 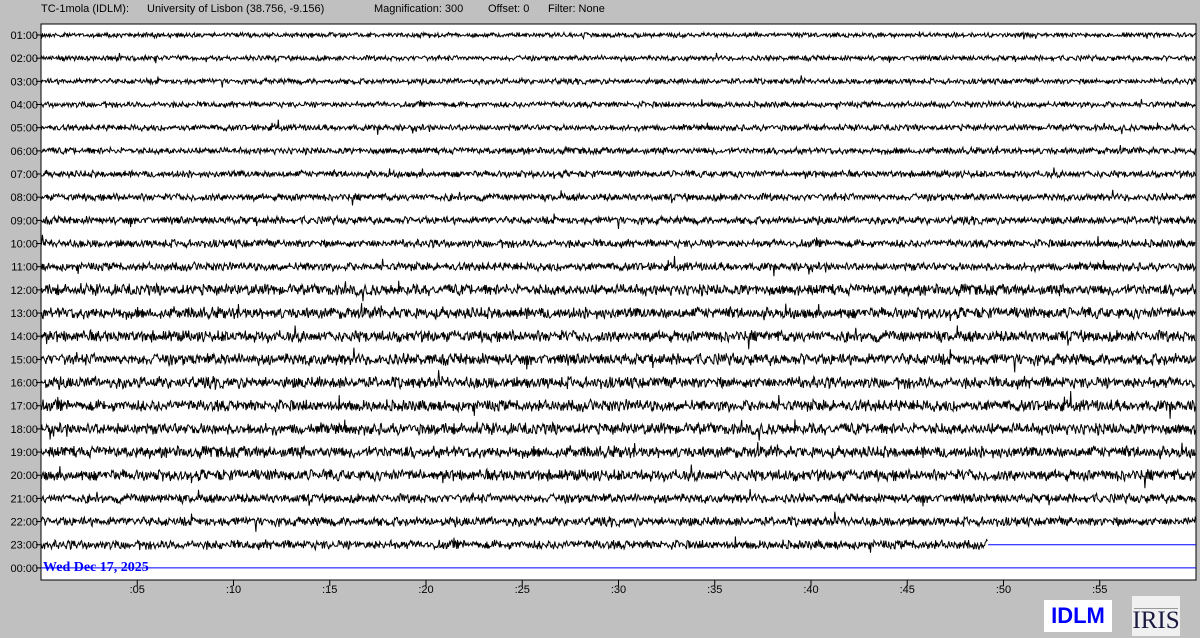 I want to click on x-tick-label: :25, so click(x=522, y=590).